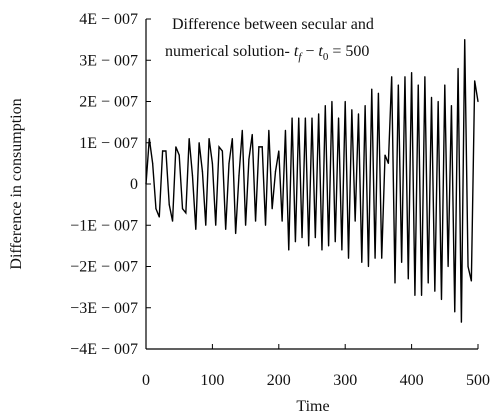 The width and height of the screenshot is (493, 417). Describe the element at coordinates (229, 51) in the screenshot. I see `annotation-prefix: numerical solution-` at that location.